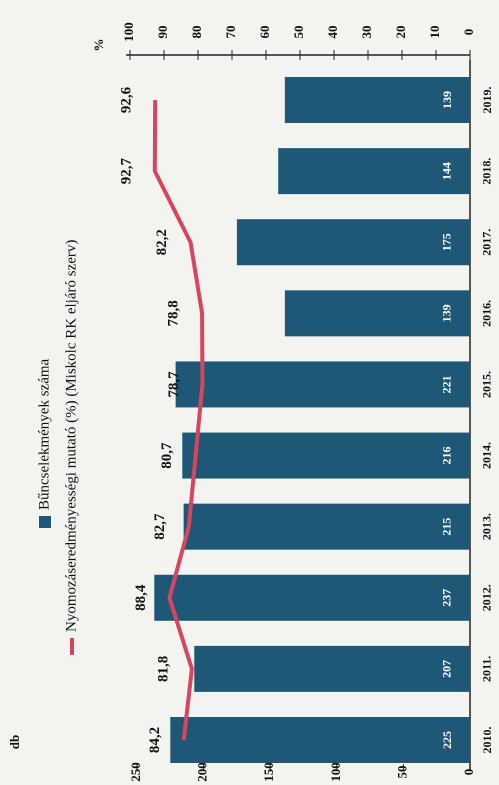 The height and width of the screenshot is (785, 499). Describe the element at coordinates (487, 242) in the screenshot. I see `x-tick-label: 2017.` at that location.